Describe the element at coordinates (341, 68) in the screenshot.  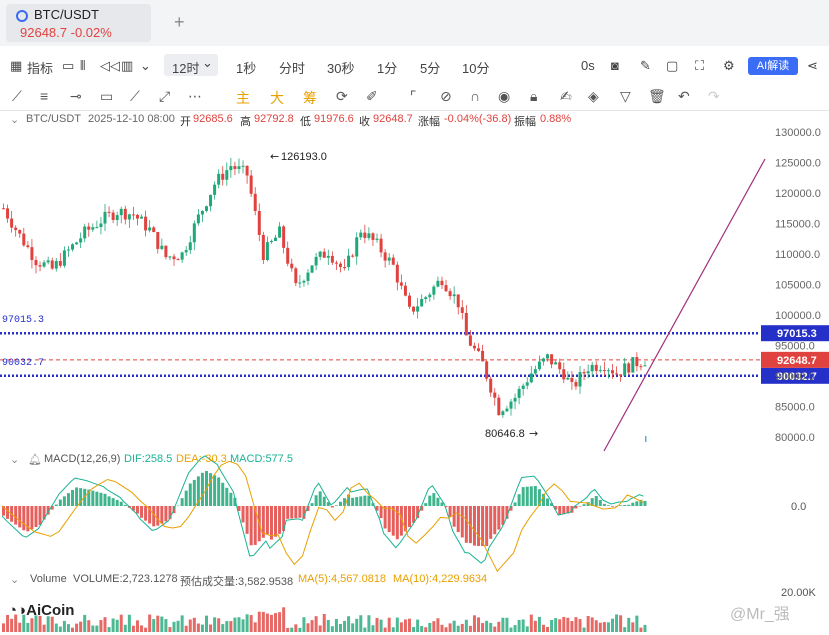
I see `interval-30s: 30秒` at that location.